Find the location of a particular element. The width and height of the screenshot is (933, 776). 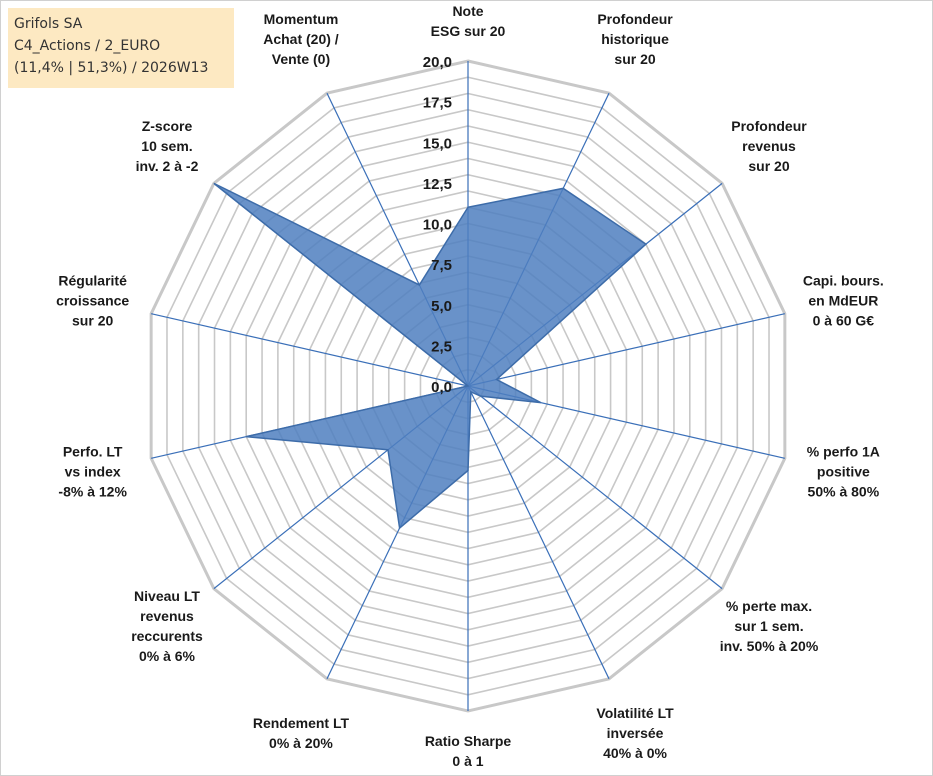

axis-label-text: Rendement LT 0% à 20% is located at coordinates (301, 733).